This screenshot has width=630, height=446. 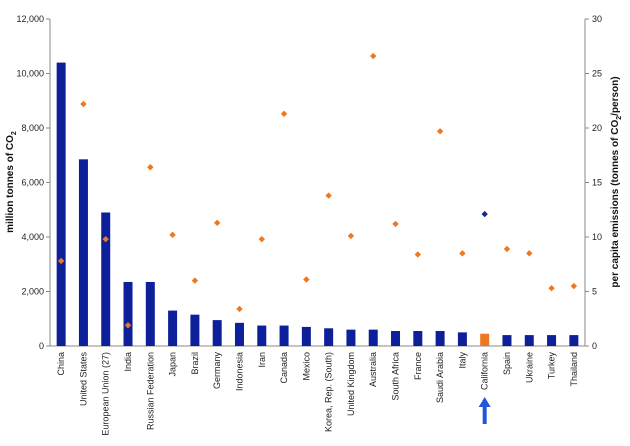 I want to click on y-tick-label-right: 0, so click(x=594, y=346).